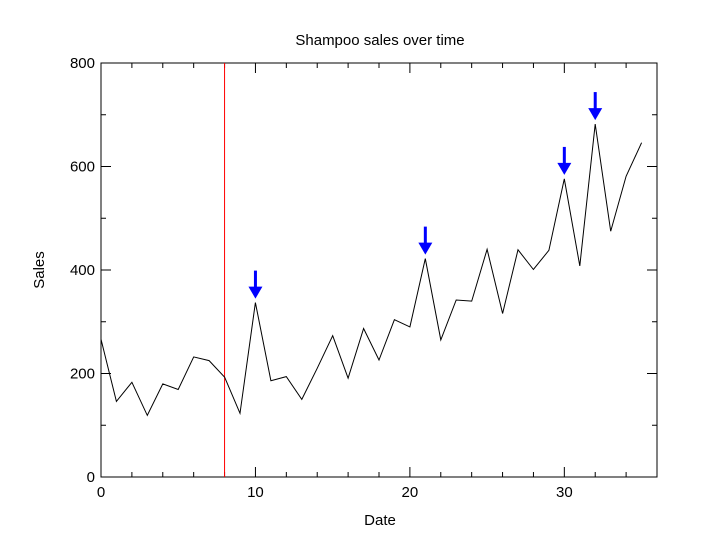 The height and width of the screenshot is (540, 720). I want to click on y-tick-label: 400, so click(82, 270).